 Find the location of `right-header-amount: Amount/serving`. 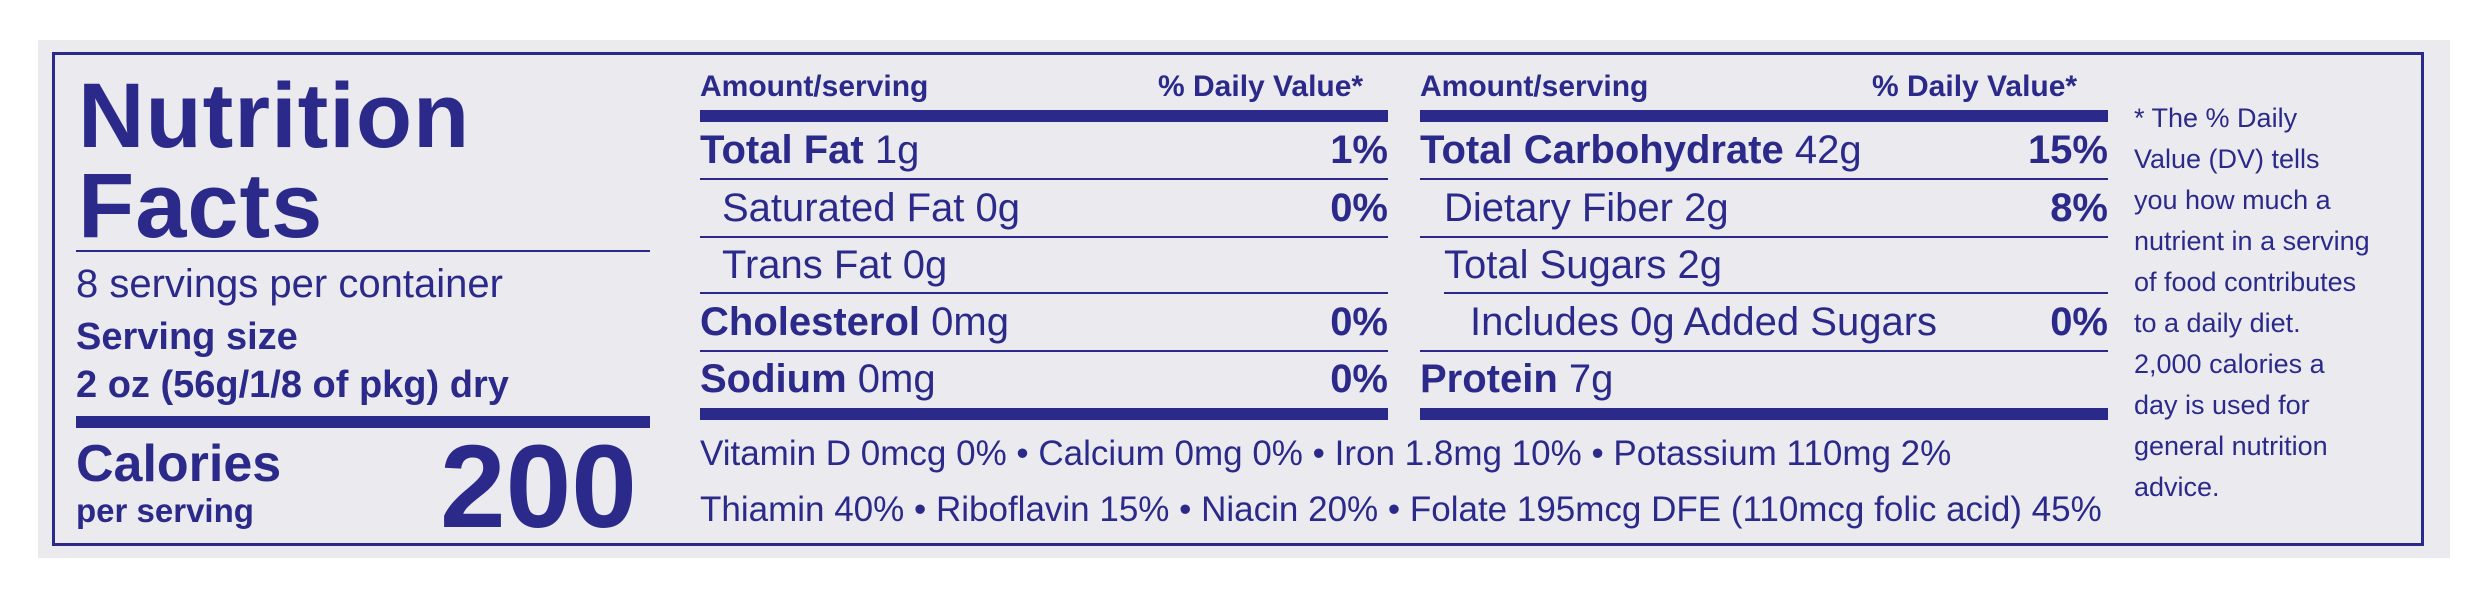

right-header-amount: Amount/serving is located at coordinates (1534, 86).